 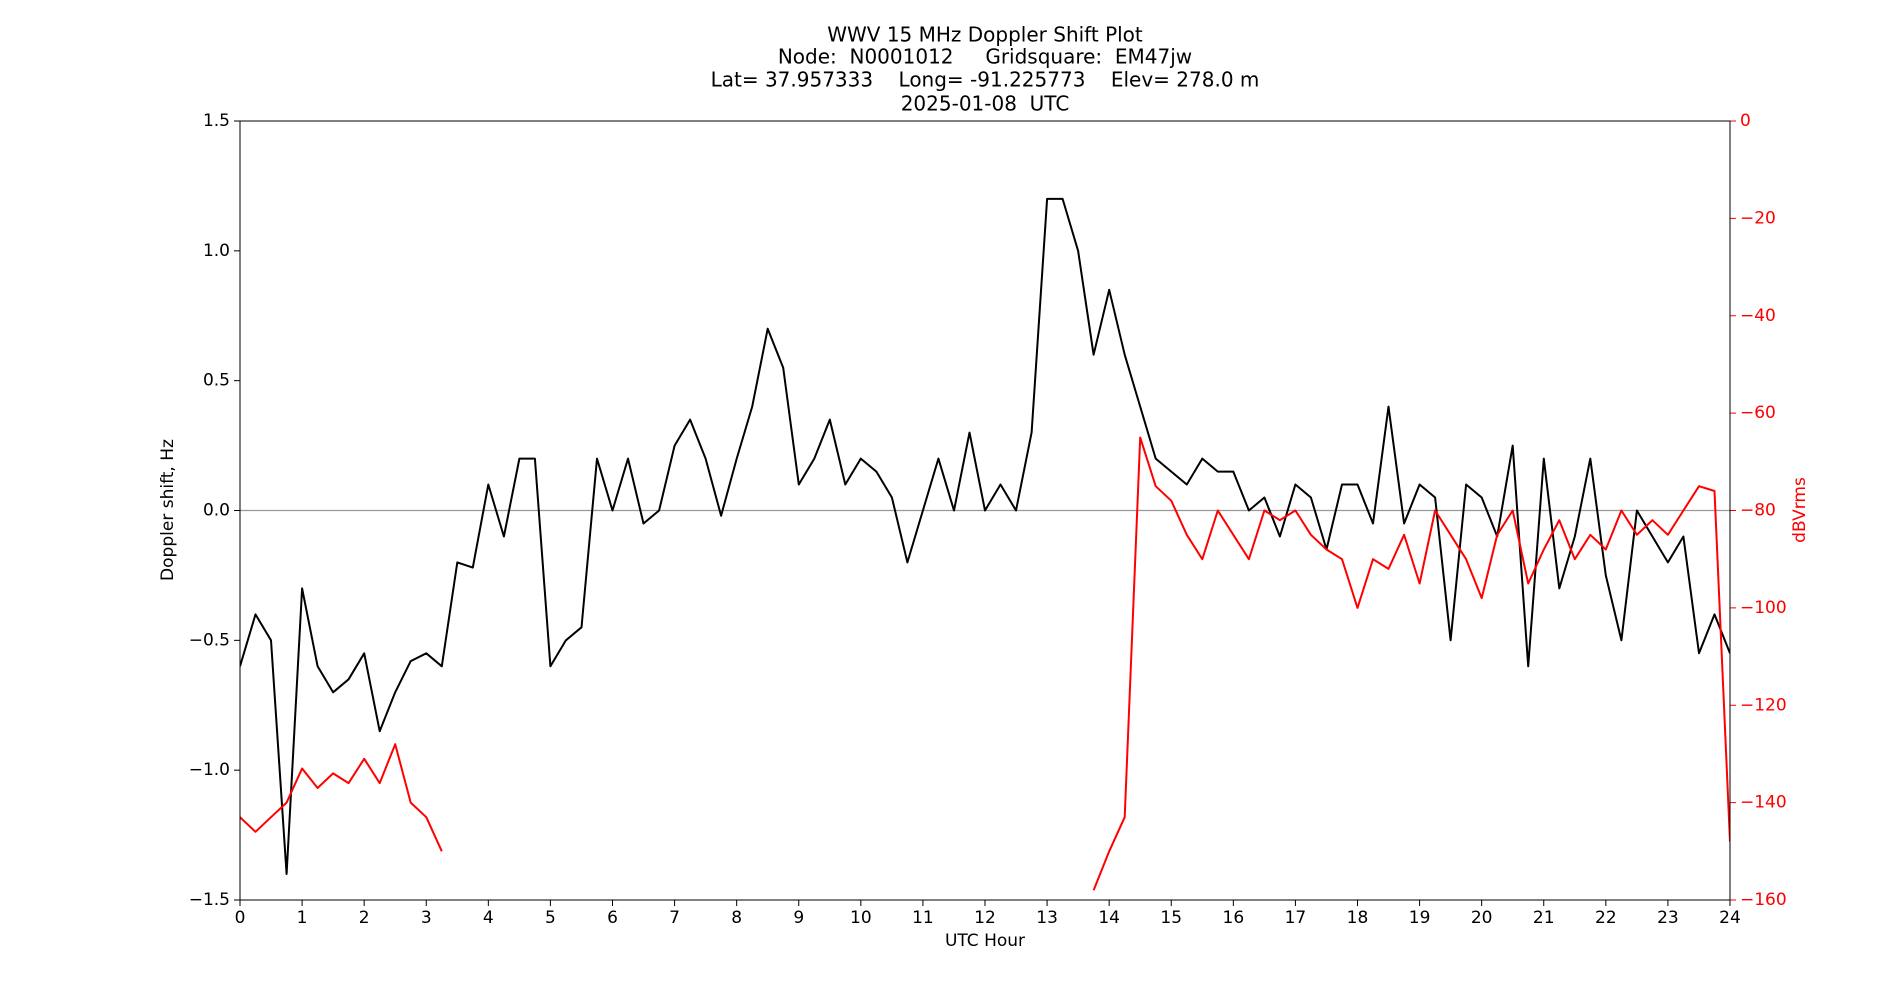 I want to click on x-tick-label: 17, so click(x=1296, y=918).